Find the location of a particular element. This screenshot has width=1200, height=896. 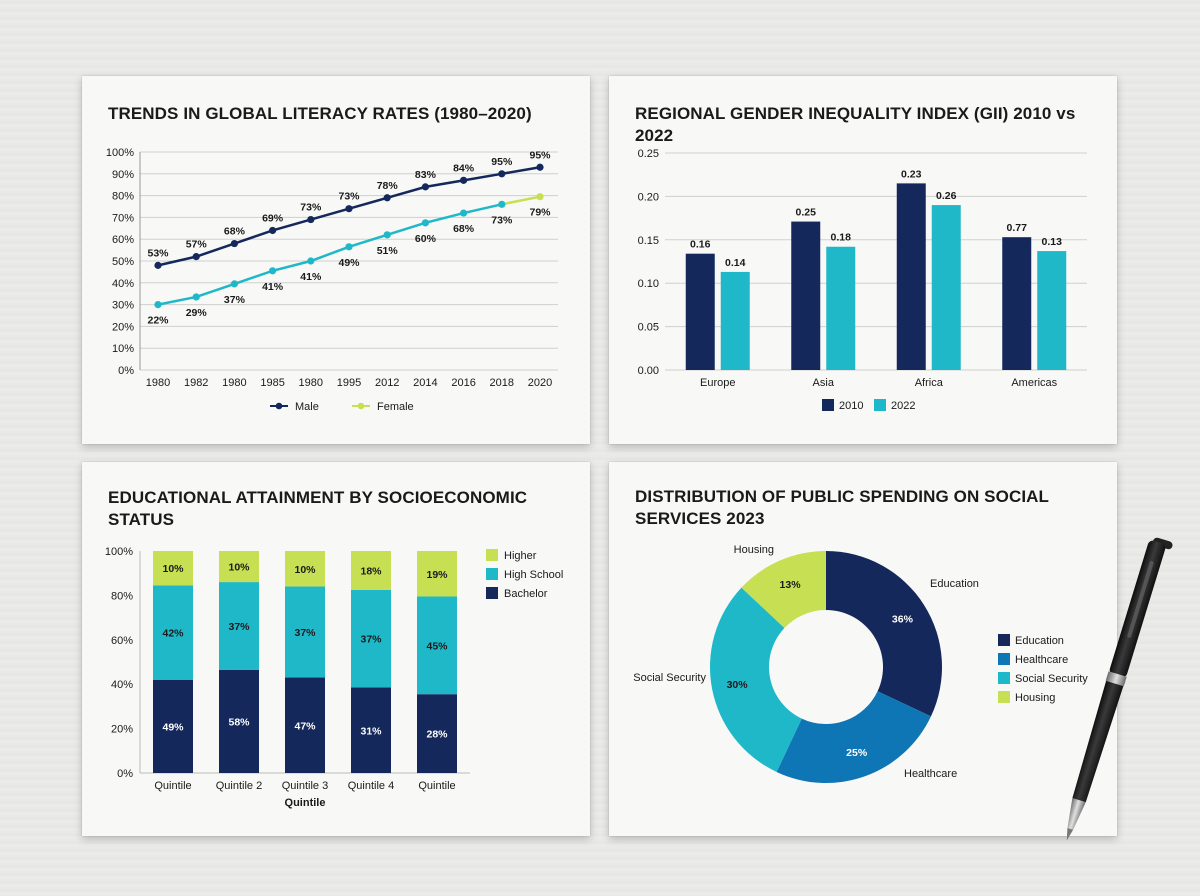

y-tick-label: 10% is located at coordinates (123, 349).